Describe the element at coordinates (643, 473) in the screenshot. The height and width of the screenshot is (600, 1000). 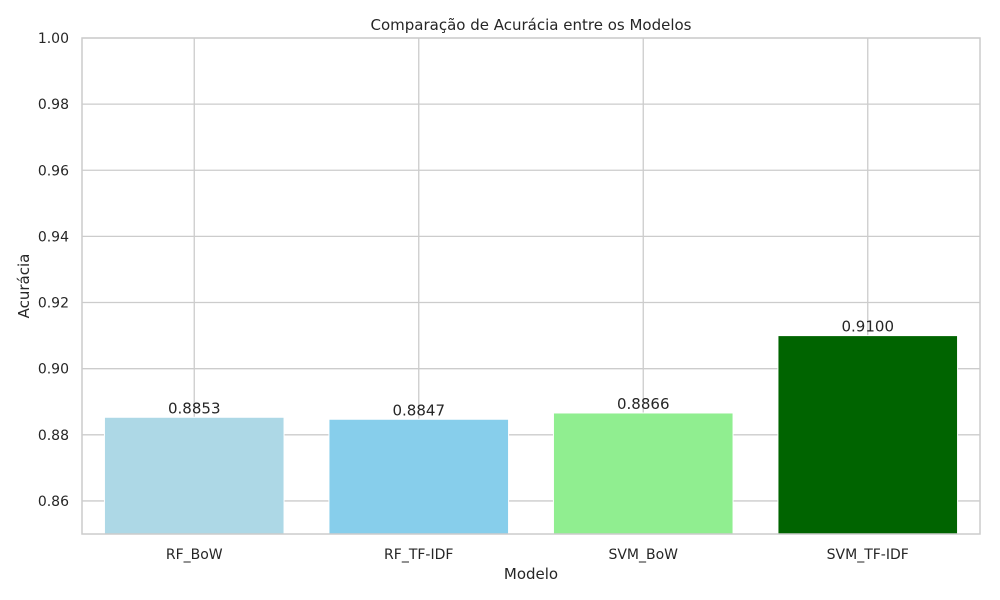
I see `bar-svm-bow` at that location.